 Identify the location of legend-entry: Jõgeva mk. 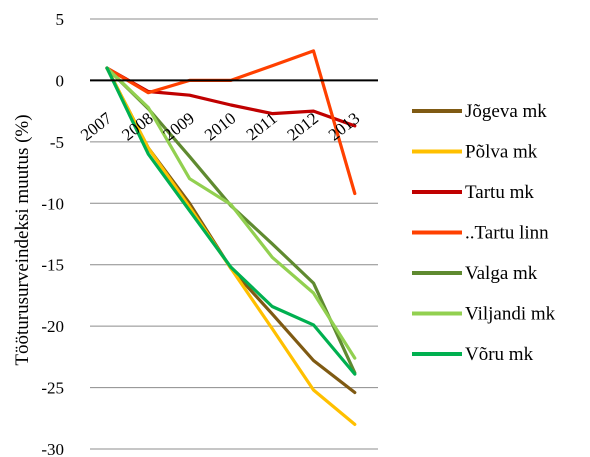
(479, 111).